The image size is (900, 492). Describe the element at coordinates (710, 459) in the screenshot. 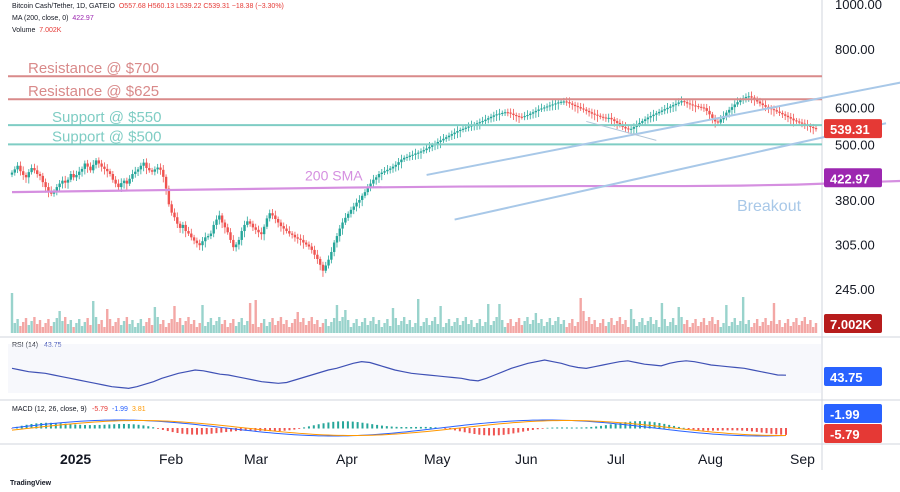

I see `x-axis-label: Aug` at that location.